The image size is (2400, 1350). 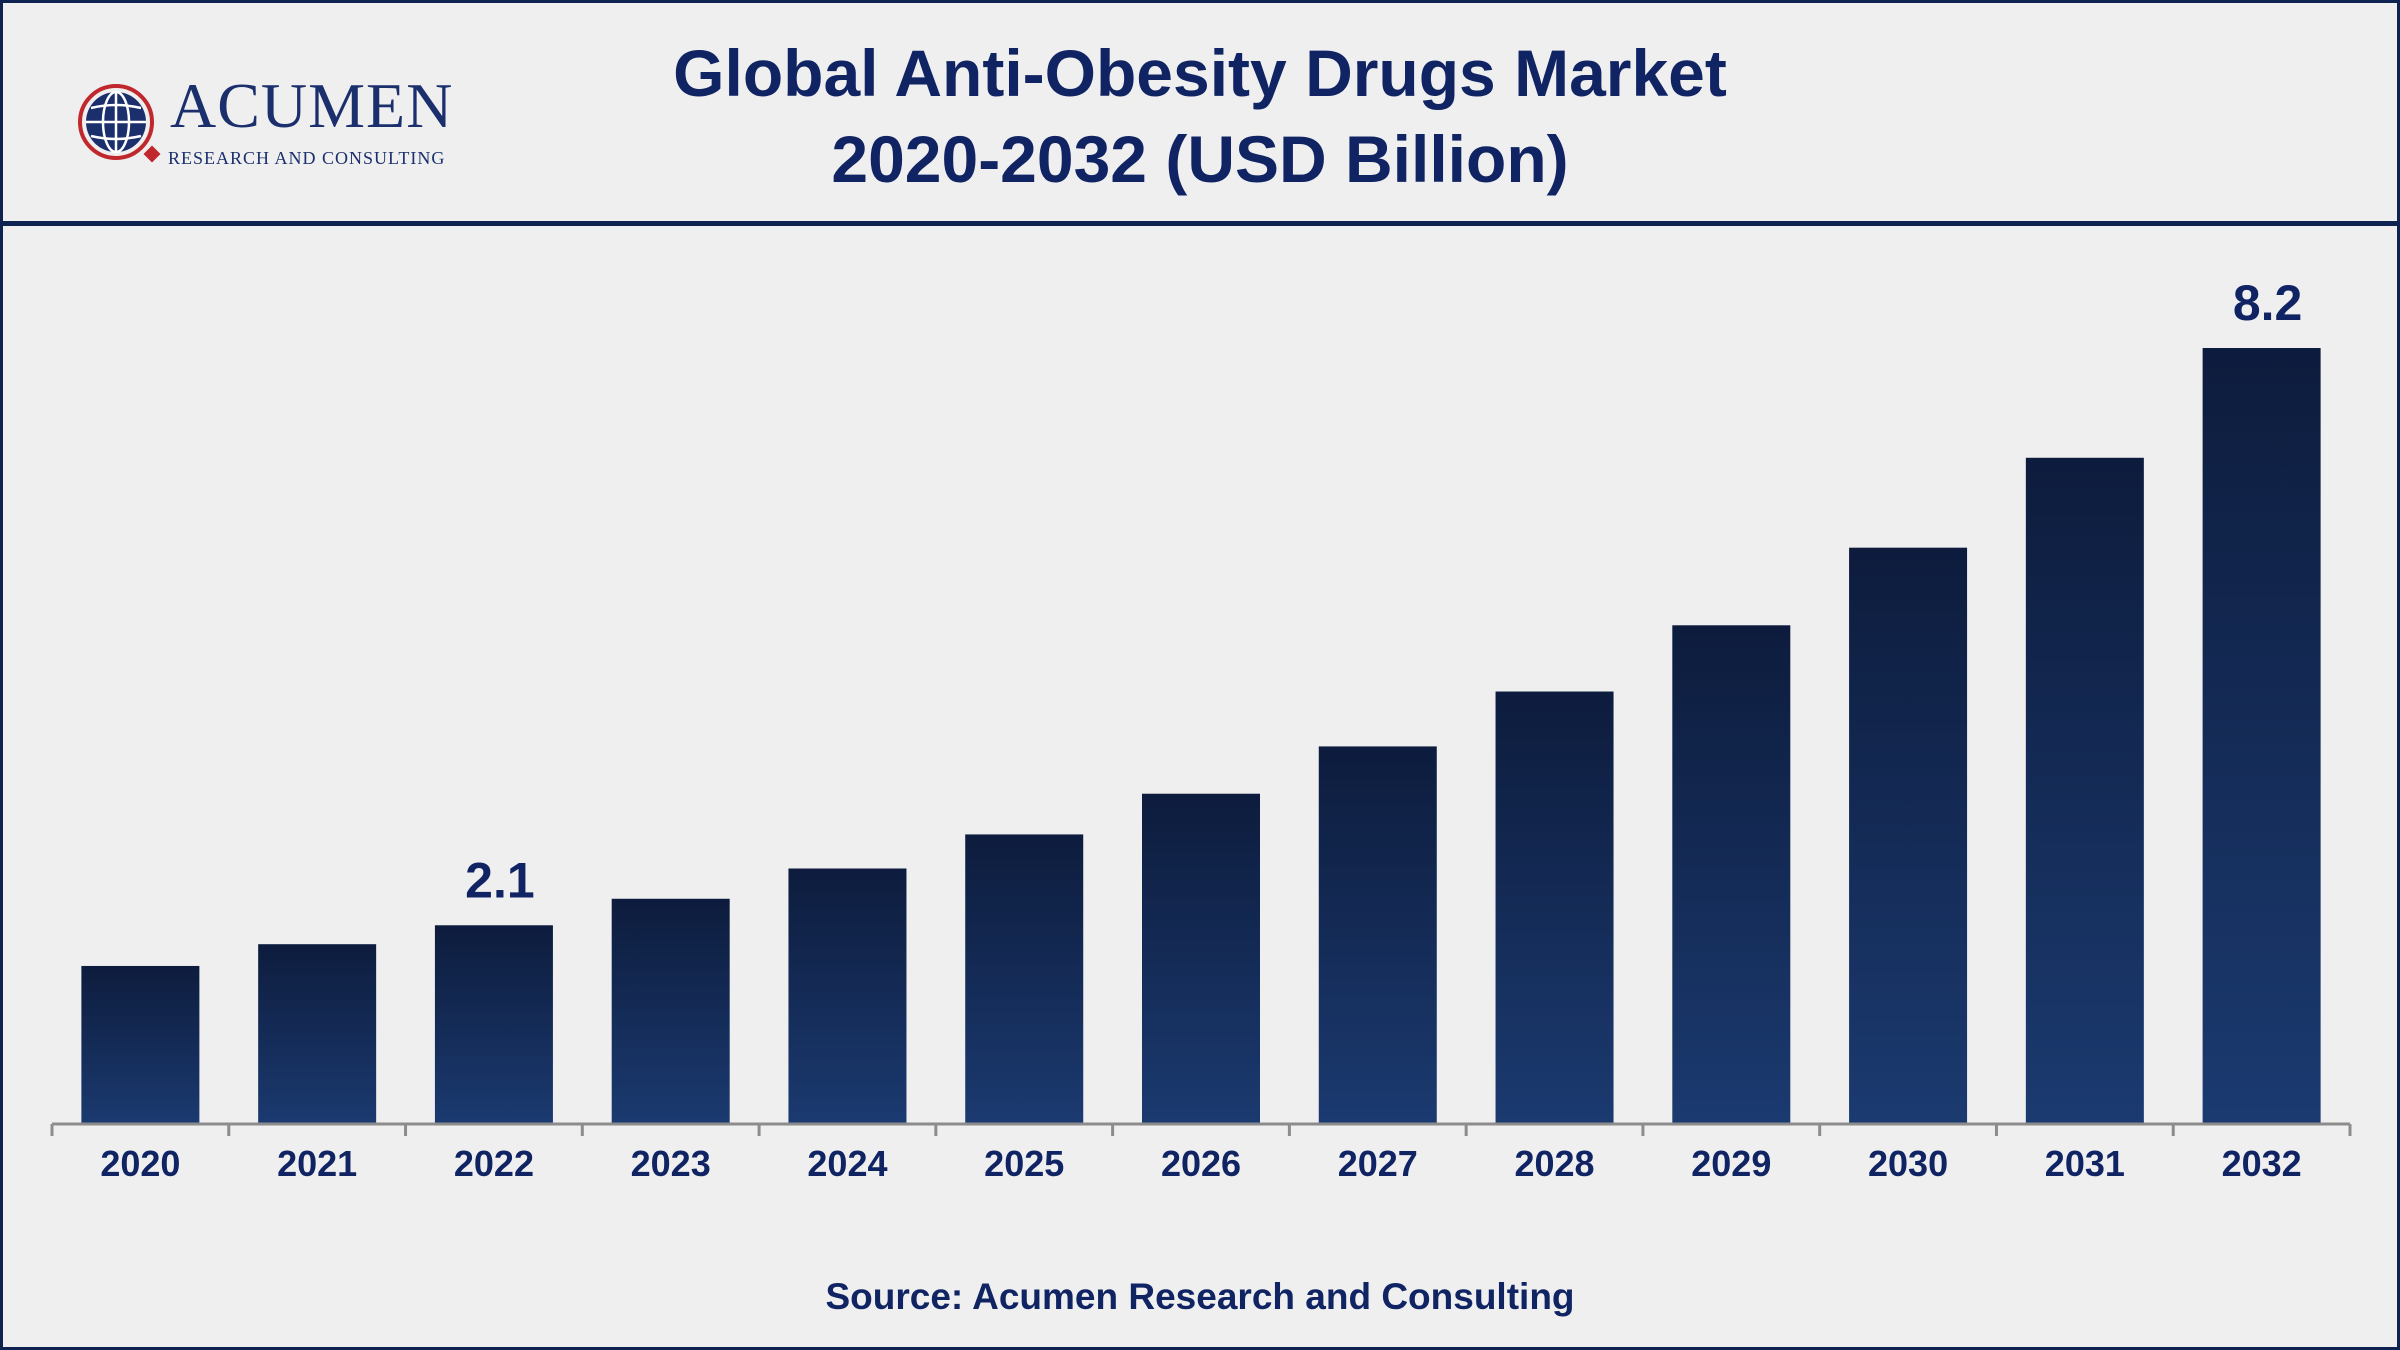 What do you see at coordinates (1200, 223) in the screenshot?
I see `header-divider` at bounding box center [1200, 223].